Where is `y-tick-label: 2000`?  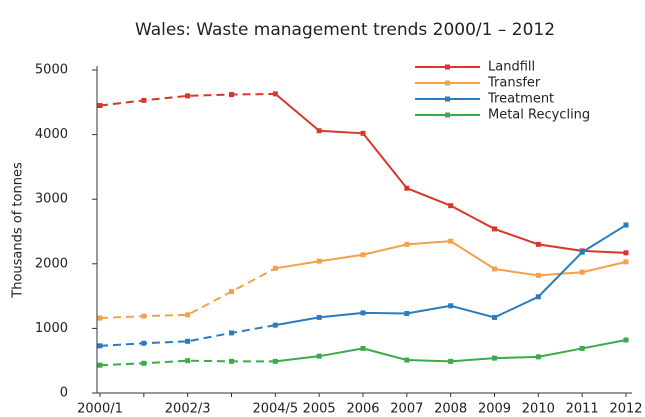
y-tick-label: 2000 is located at coordinates (51, 263).